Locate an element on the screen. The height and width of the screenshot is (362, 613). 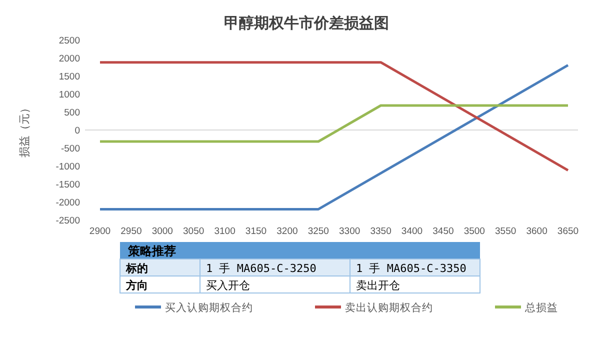
y-tick-label: -2000 is located at coordinates (68, 203).